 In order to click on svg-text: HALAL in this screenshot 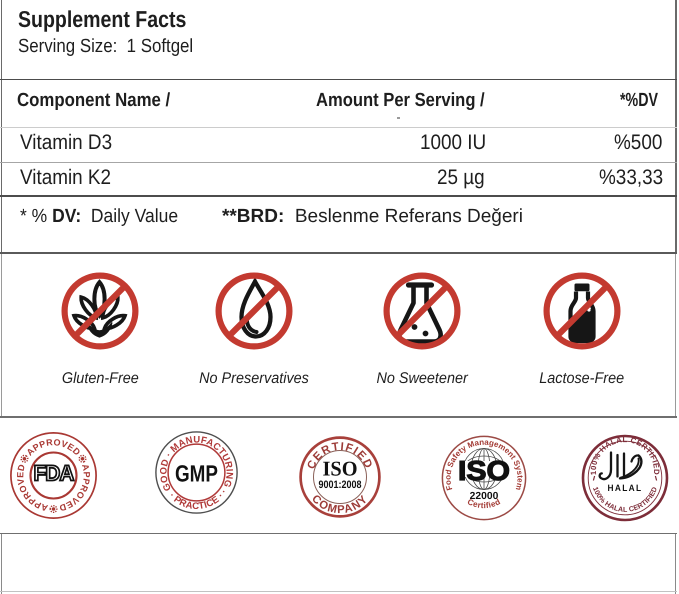, I will do `click(625, 488)`.